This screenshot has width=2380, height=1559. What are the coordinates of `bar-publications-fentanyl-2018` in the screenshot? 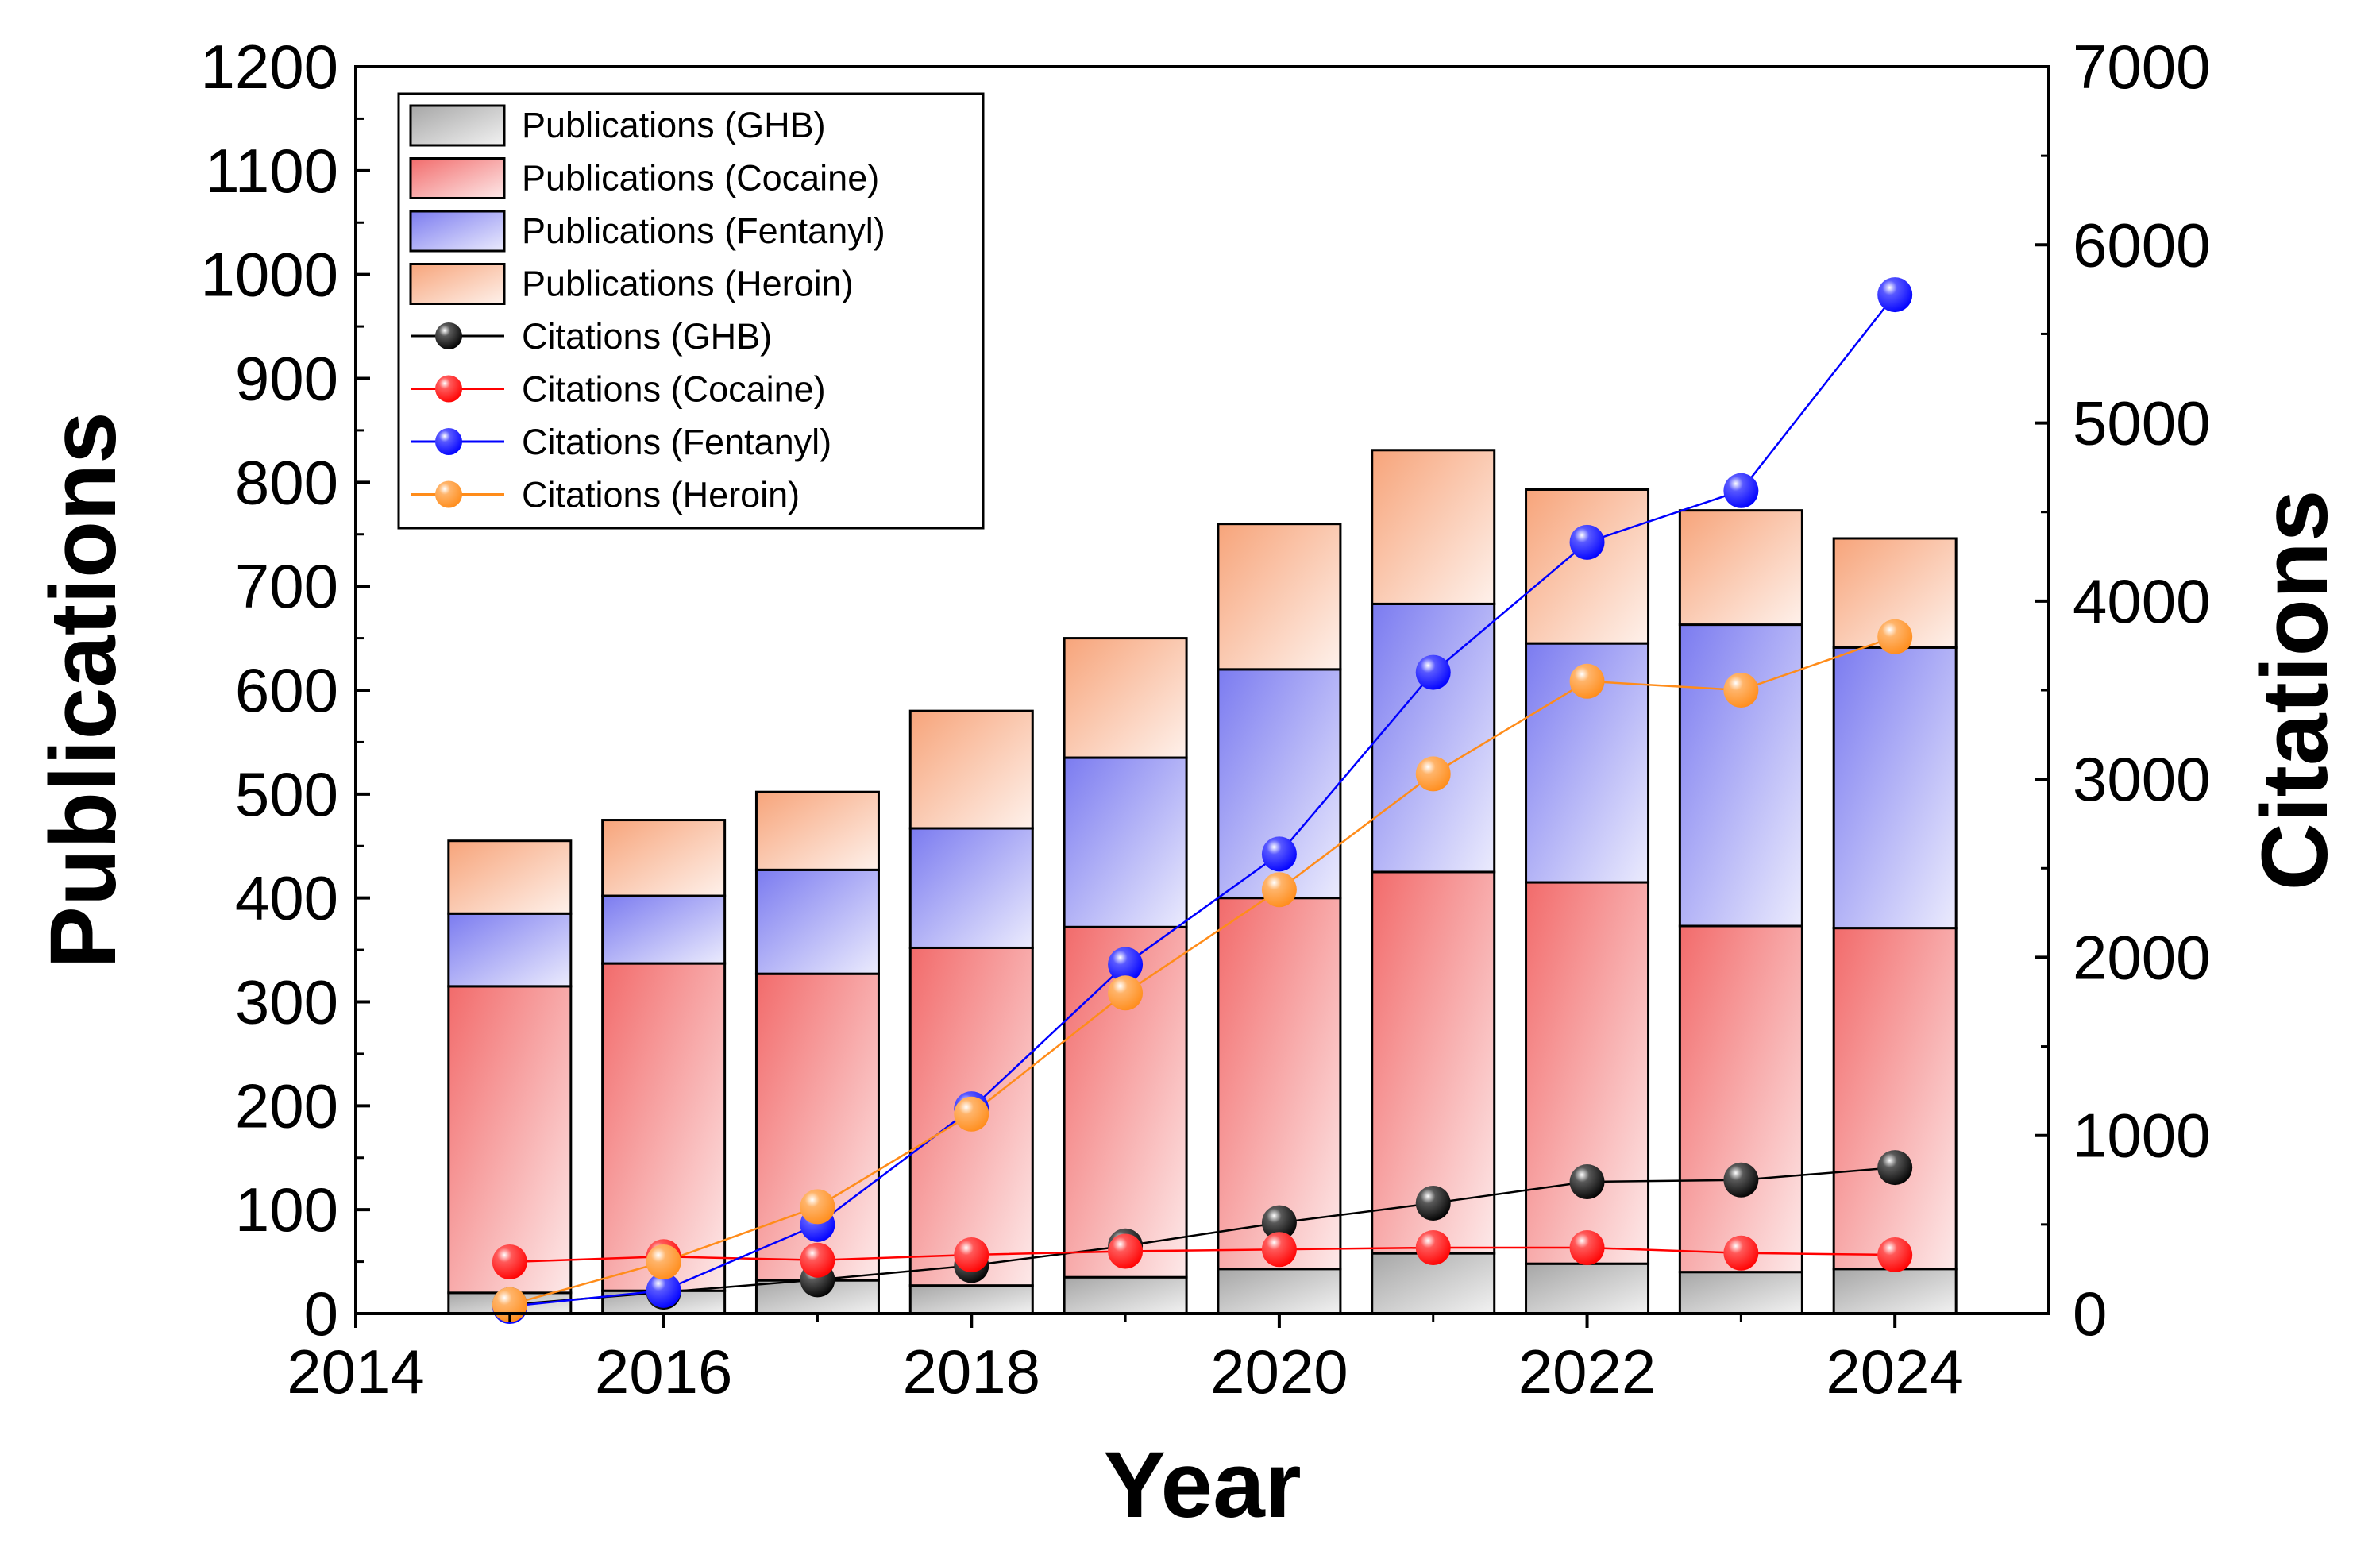 It's located at (971, 888).